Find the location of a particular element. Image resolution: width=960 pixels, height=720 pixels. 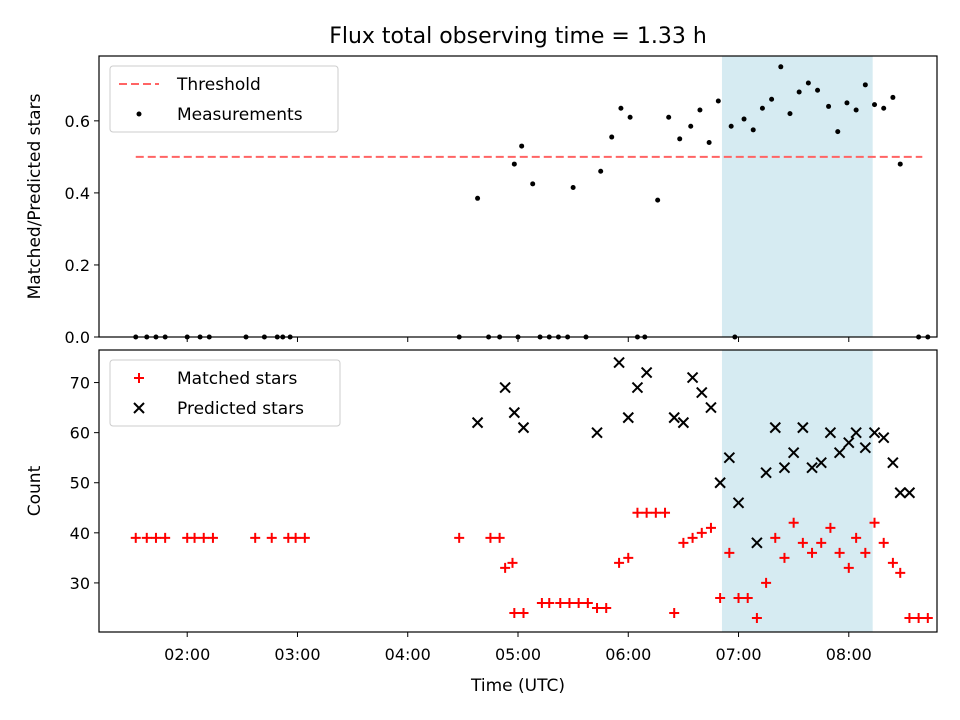

x-tick-label: 02:00 is located at coordinates (187, 654).